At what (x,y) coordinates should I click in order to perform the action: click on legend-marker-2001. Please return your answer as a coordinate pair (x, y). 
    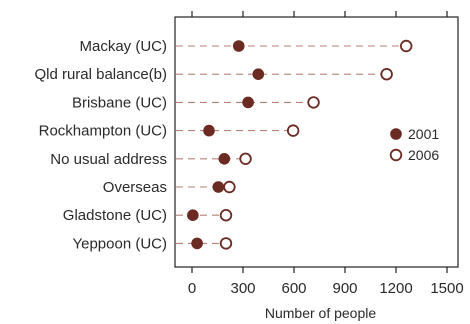
    Looking at the image, I should click on (396, 134).